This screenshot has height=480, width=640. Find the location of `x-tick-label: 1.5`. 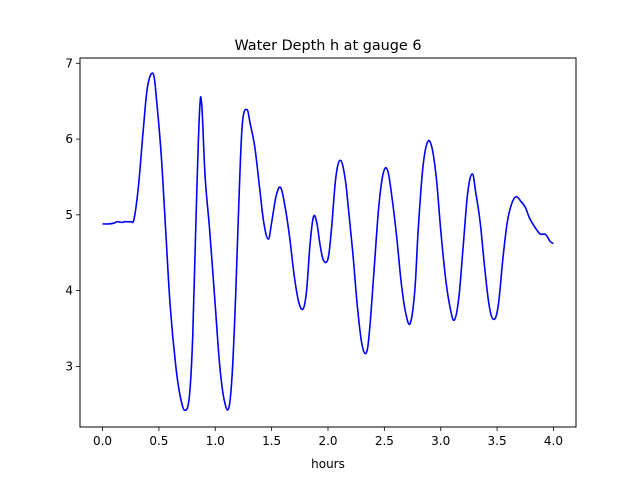

x-tick-label: 1.5 is located at coordinates (271, 441).